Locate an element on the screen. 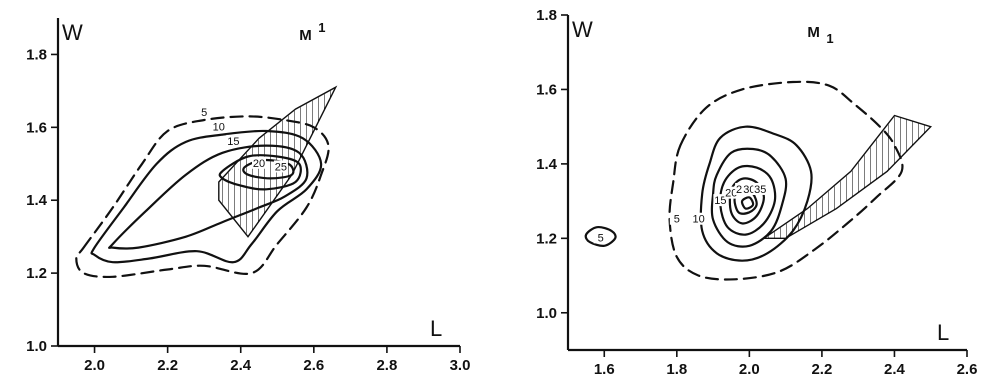 The height and width of the screenshot is (385, 987). contour-label: 35 is located at coordinates (760, 190).